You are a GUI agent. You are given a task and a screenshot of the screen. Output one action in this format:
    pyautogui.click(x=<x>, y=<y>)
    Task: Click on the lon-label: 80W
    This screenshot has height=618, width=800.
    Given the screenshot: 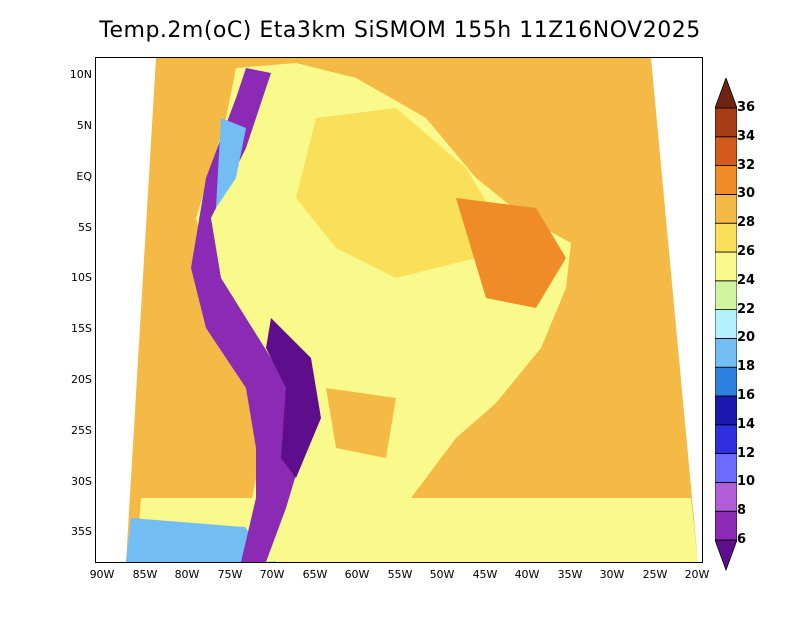 What is the action you would take?
    pyautogui.click(x=187, y=574)
    